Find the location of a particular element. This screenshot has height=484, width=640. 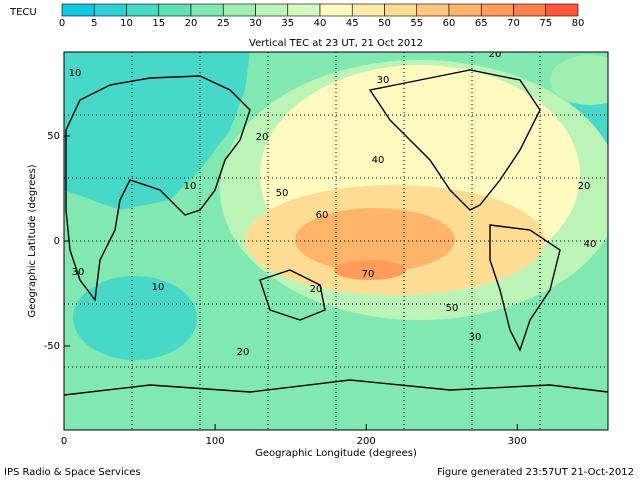

map-title: Vertical TEC at 23 UT, 21 Oct 2012 is located at coordinates (336, 43).